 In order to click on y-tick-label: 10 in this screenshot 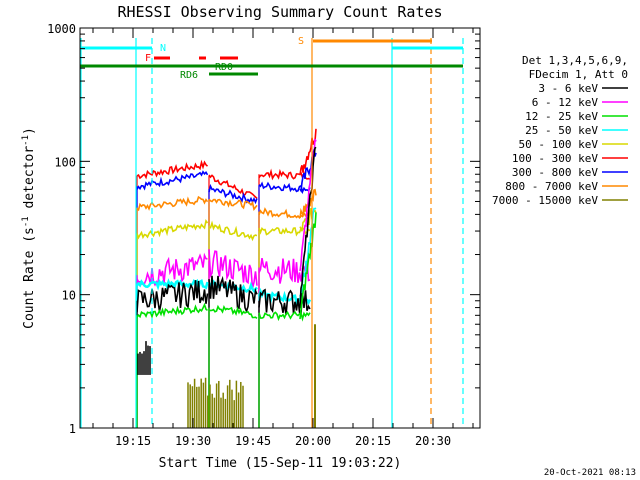, I will do `click(69, 296)`.